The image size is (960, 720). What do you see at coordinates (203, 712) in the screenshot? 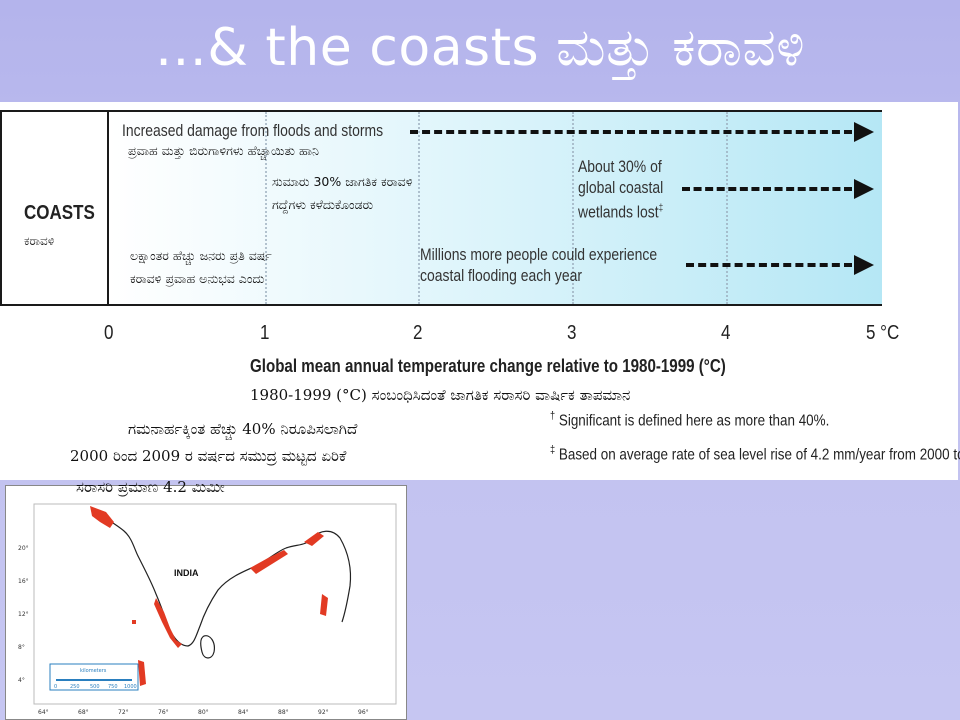
I see `lon-label-80: 80°` at bounding box center [203, 712].